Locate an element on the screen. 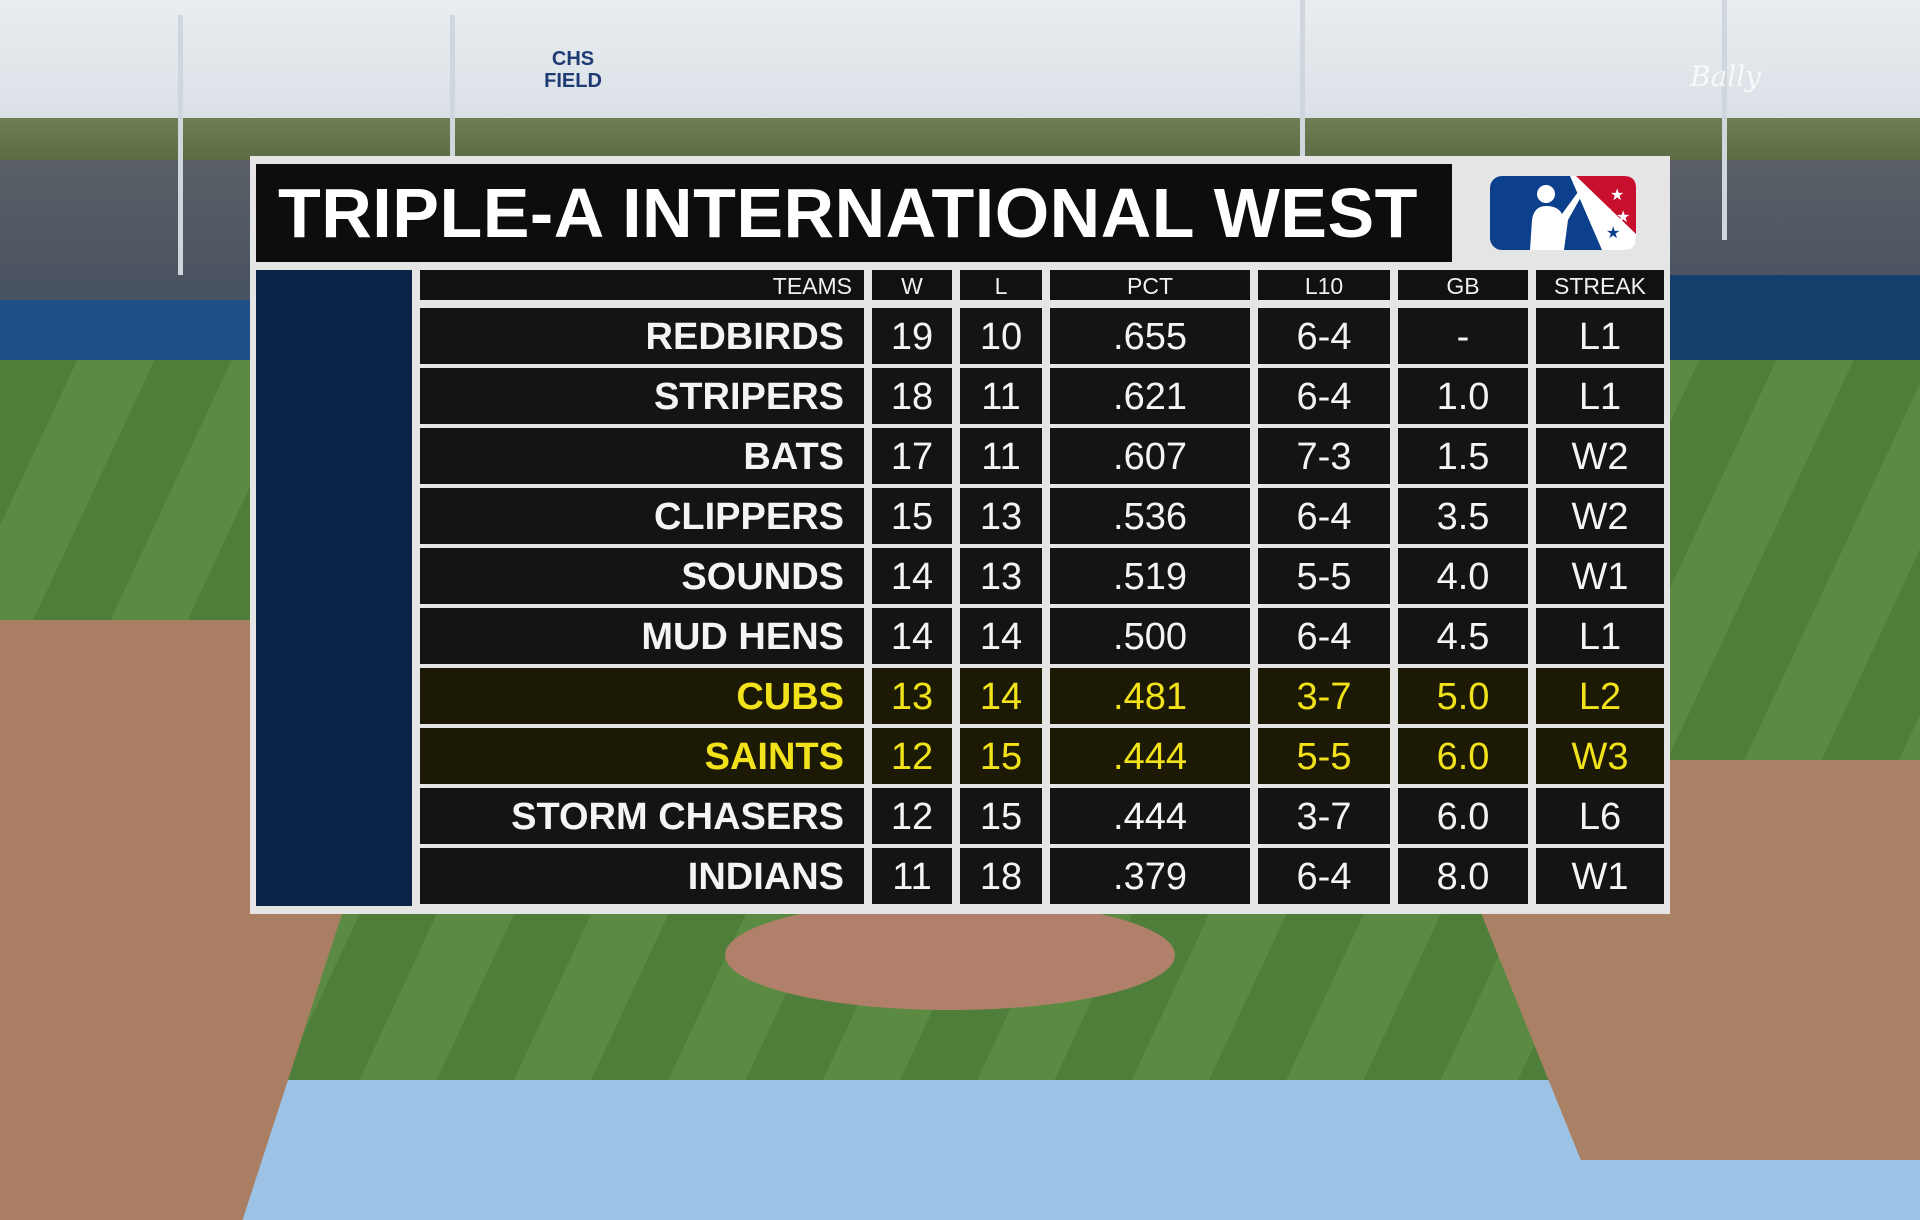 The image size is (1920, 1220). table-row: CLIPPERS 15 13.536 6-4 3.5 W2 is located at coordinates (1042, 516).